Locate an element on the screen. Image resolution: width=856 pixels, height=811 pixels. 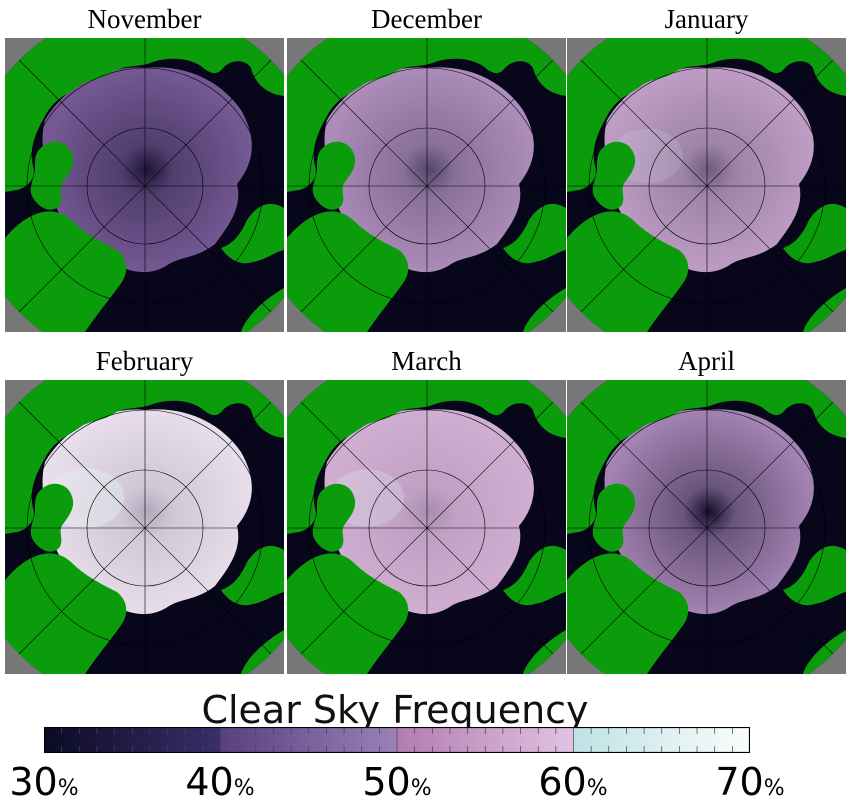
panel-title: December is located at coordinates (426, 19).